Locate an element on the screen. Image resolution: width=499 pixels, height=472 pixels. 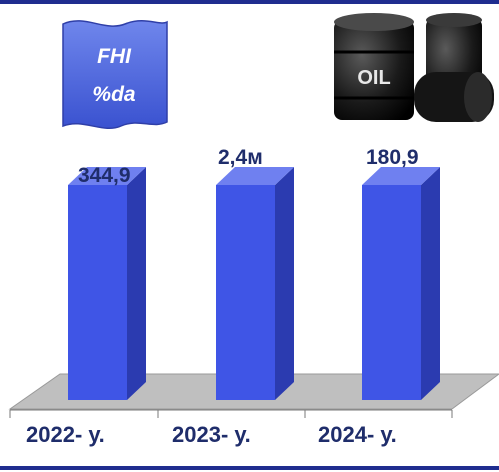
oil-barrels-image: OIL is located at coordinates (407, 70).